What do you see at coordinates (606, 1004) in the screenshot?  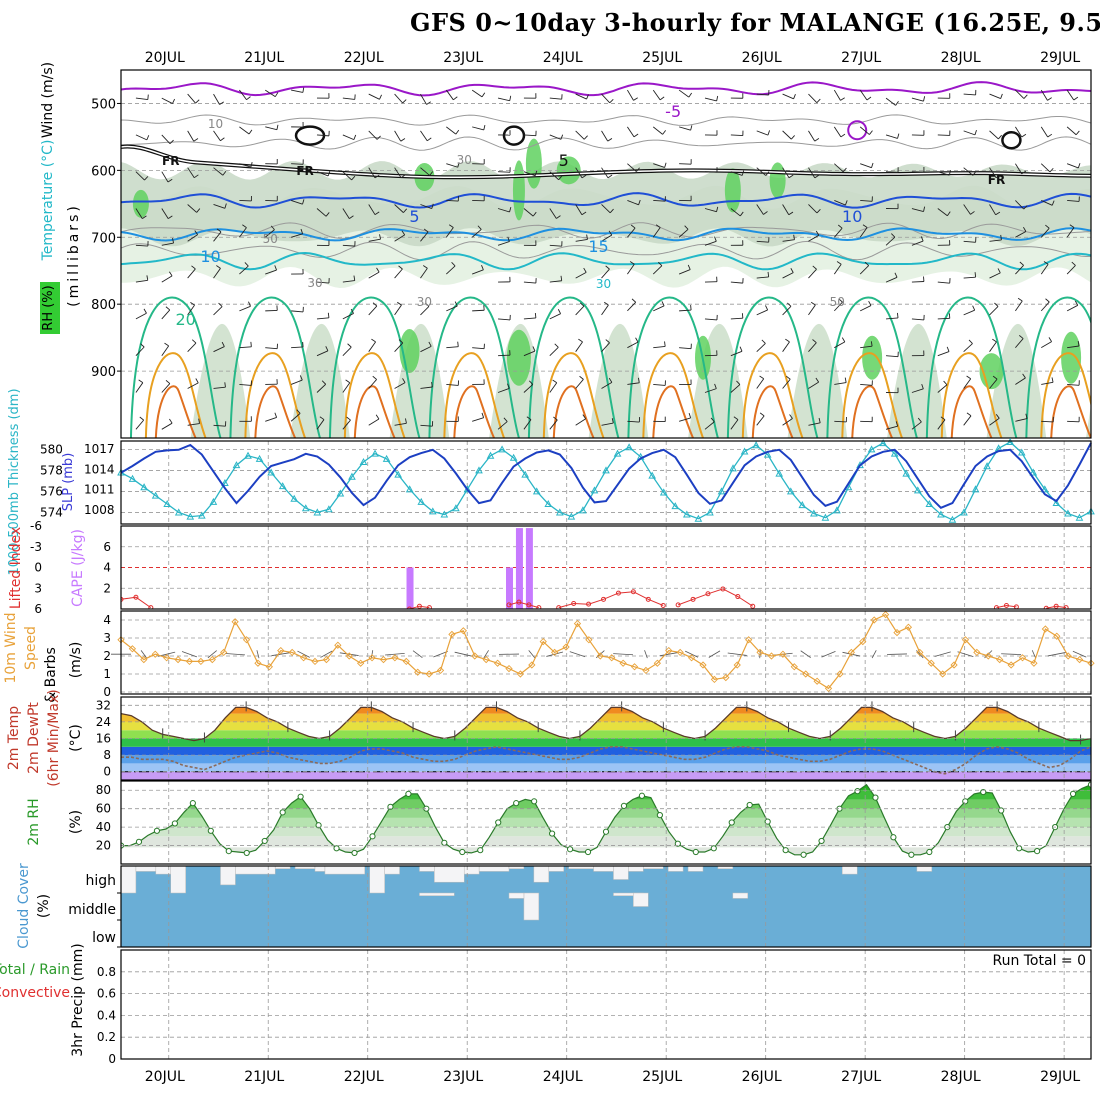 I see `precip-frame` at bounding box center [606, 1004].